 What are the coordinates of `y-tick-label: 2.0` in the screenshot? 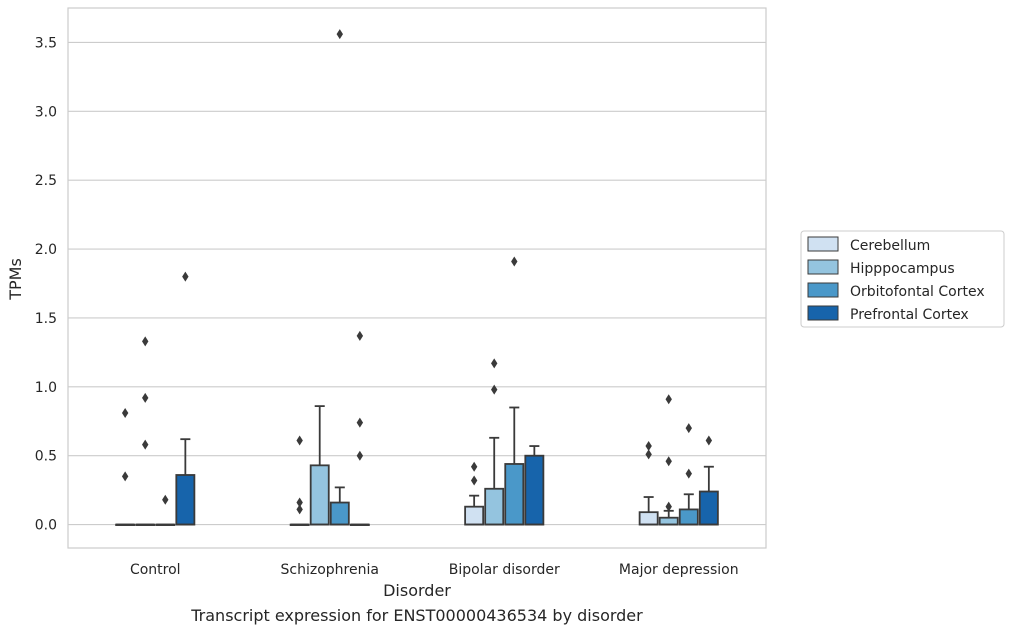 It's located at (46, 250).